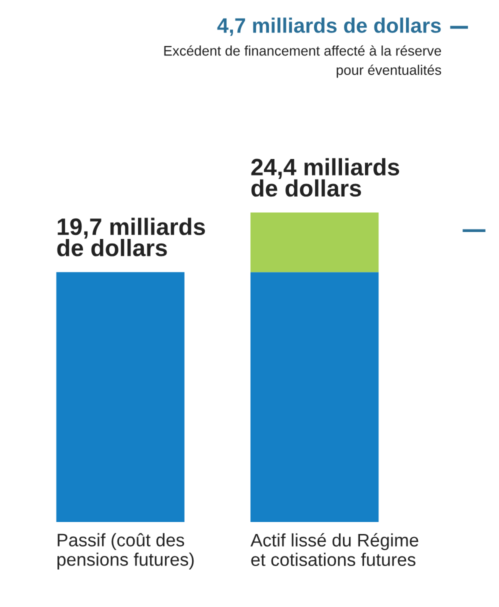 This screenshot has height=607, width=499. Describe the element at coordinates (325, 177) in the screenshot. I see `total-label: 24,4 milliards de dollars` at that location.